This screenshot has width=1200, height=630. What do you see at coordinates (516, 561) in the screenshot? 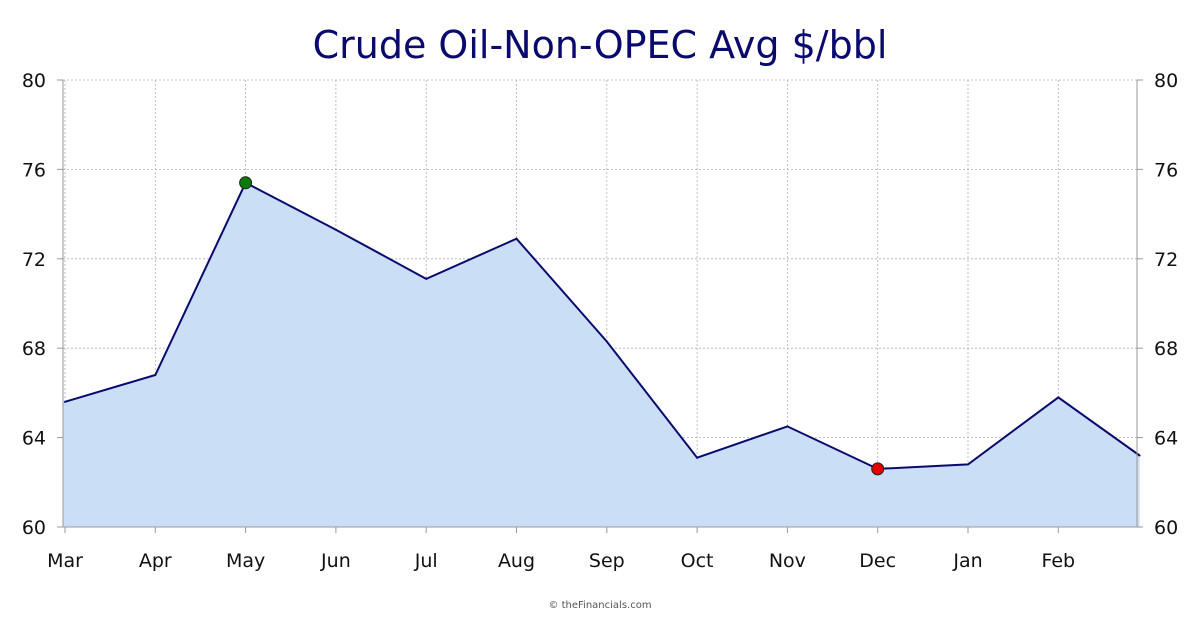
I see `x-tick-label: Aug` at bounding box center [516, 561].